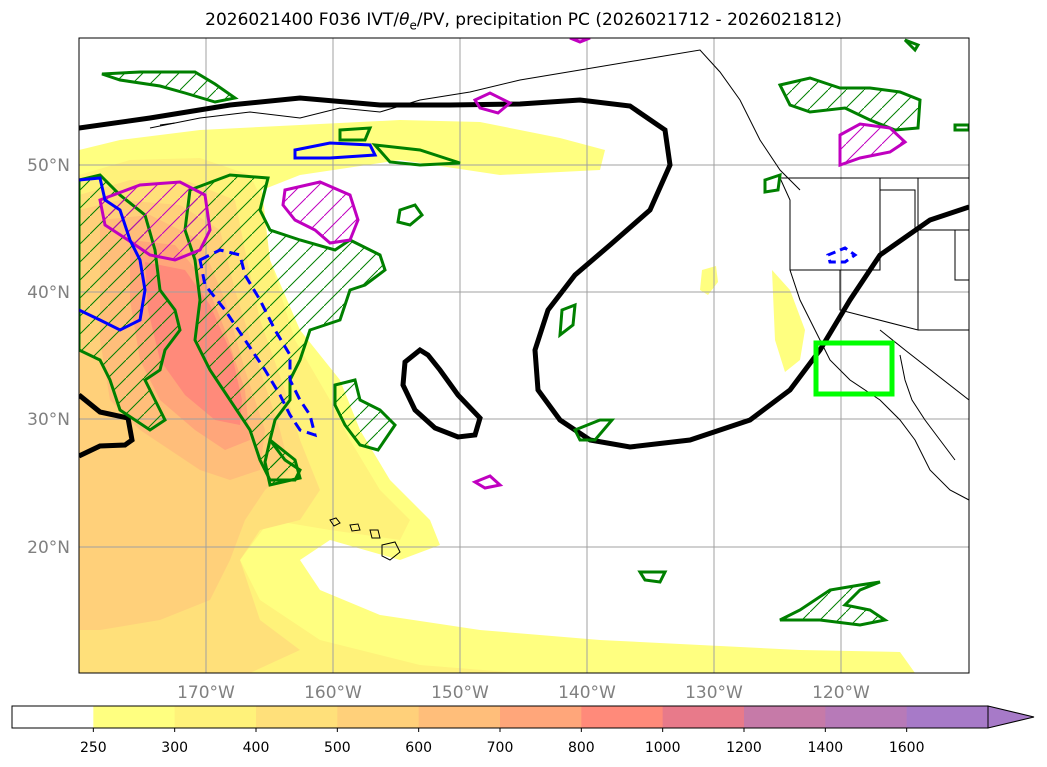 The width and height of the screenshot is (1047, 767). What do you see at coordinates (500, 748) in the screenshot?
I see `colorbar-level-label: 700` at bounding box center [500, 748].